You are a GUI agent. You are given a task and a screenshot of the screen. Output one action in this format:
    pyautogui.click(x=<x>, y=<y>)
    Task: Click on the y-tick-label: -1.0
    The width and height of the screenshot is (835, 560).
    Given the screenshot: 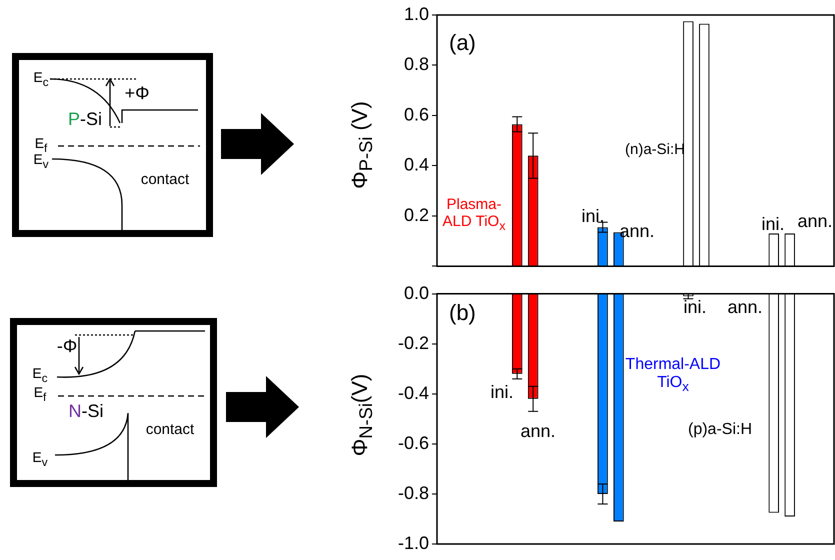 What is the action you would take?
    pyautogui.click(x=413, y=542)
    